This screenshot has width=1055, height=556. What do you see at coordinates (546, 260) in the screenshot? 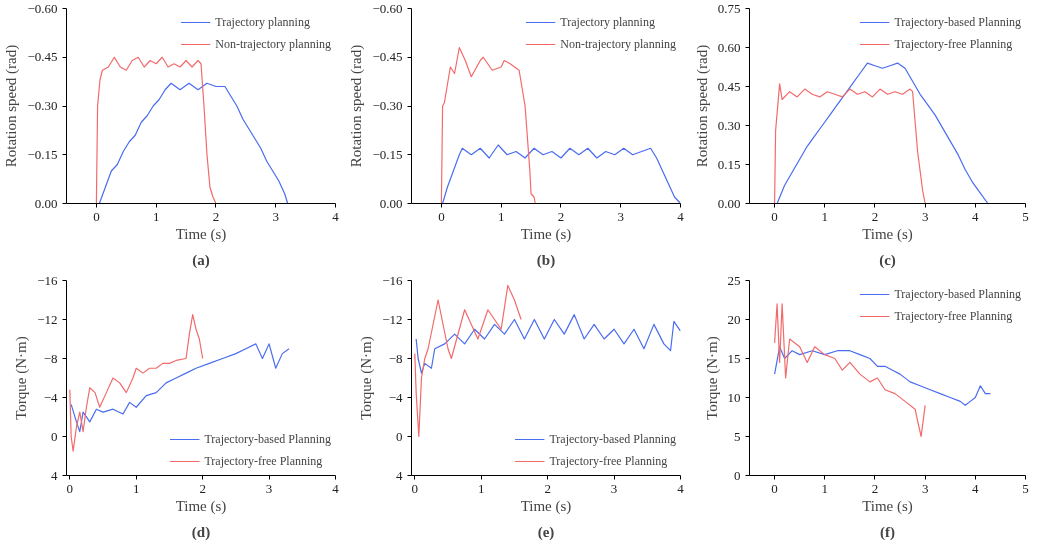
I see `text: (b)` at bounding box center [546, 260].